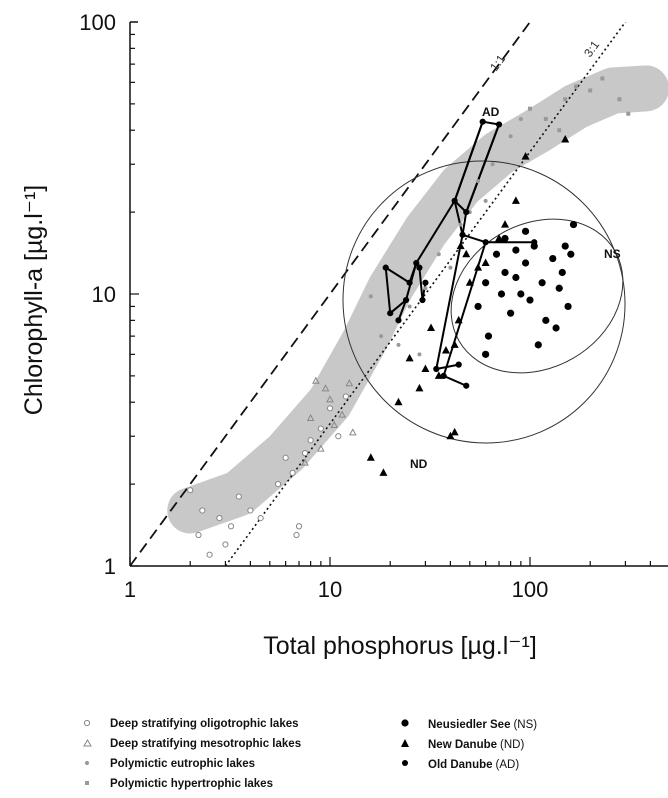  Describe the element at coordinates (507, 764) in the screenshot. I see `legend-abbr: (AD)` at that location.